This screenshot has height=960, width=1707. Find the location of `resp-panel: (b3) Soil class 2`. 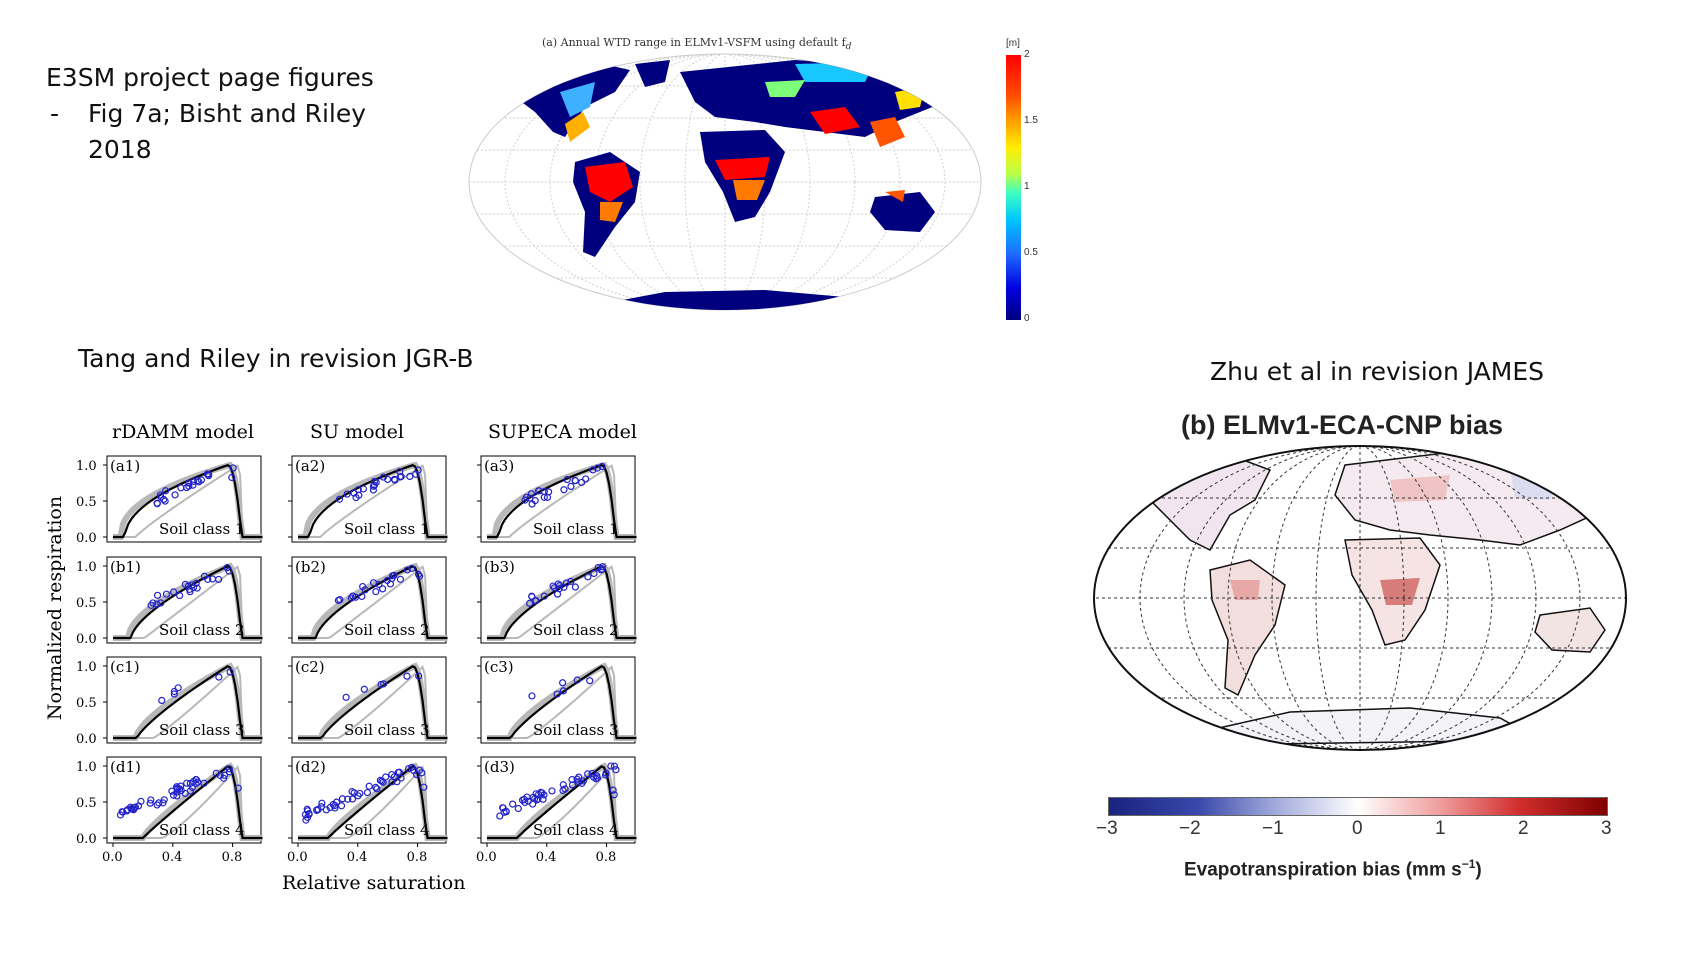

resp-panel: (b3) Soil class 2 is located at coordinates (557, 600).